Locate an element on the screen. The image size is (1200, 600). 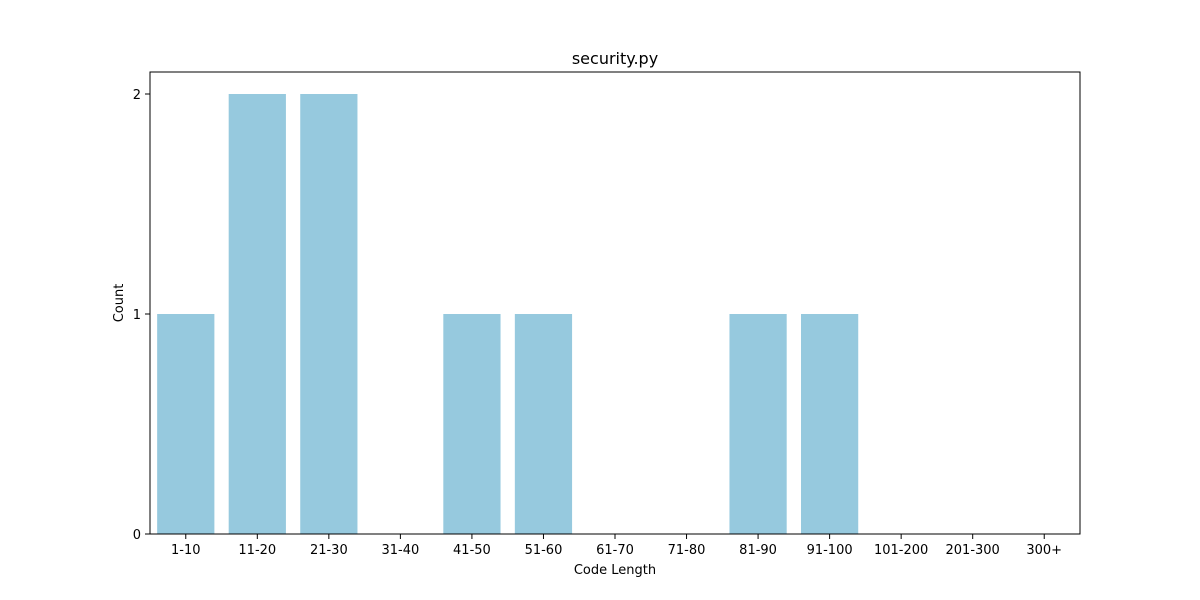
x-tick-label: 51-60 is located at coordinates (544, 550).